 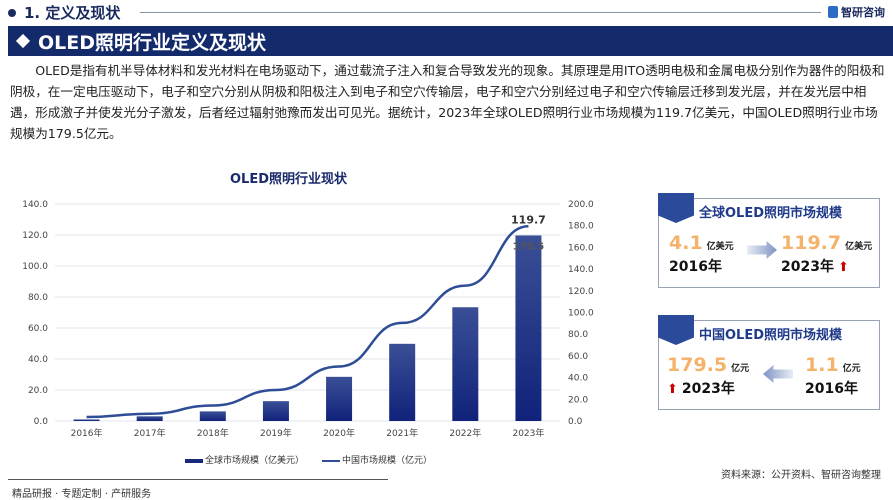 I want to click on left-tick-label: 80.0, so click(x=38, y=298).